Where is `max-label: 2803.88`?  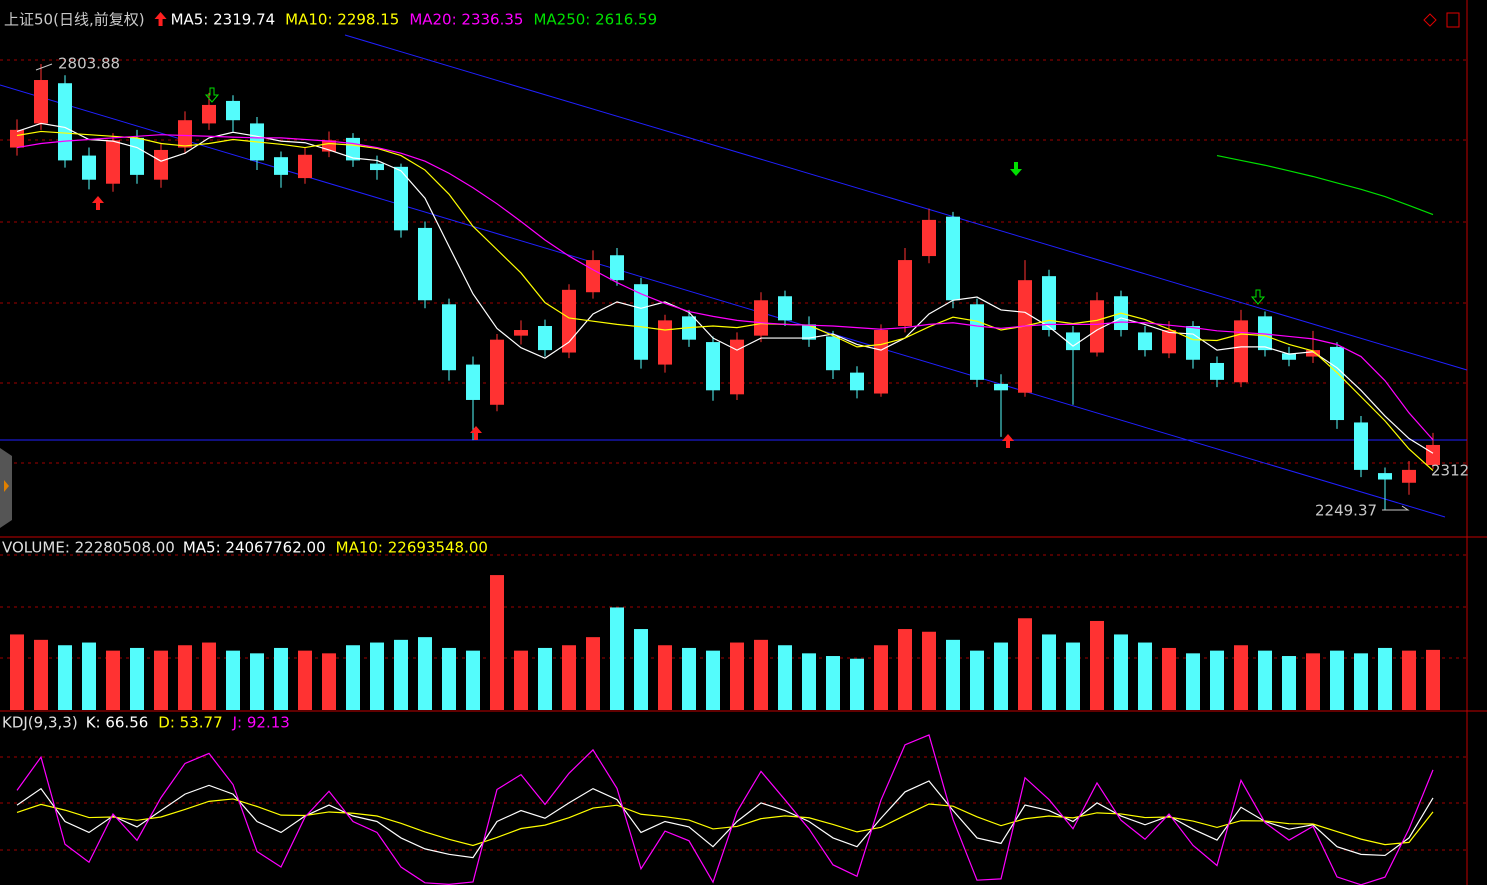 max-label: 2803.88 is located at coordinates (89, 64).